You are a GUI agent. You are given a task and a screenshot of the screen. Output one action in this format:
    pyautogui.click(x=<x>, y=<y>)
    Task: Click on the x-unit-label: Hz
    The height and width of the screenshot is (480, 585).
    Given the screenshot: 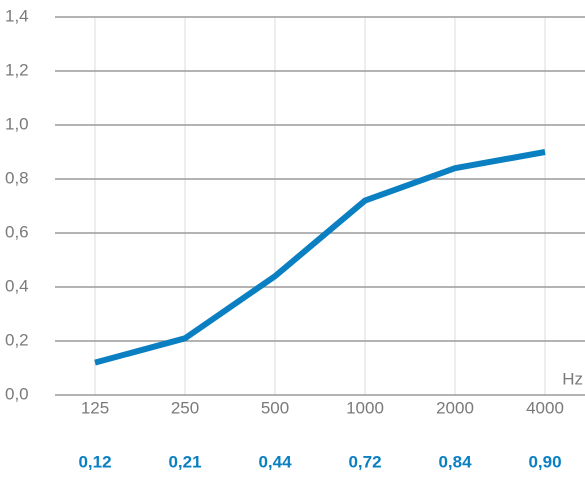 What is the action you would take?
    pyautogui.click(x=572, y=378)
    